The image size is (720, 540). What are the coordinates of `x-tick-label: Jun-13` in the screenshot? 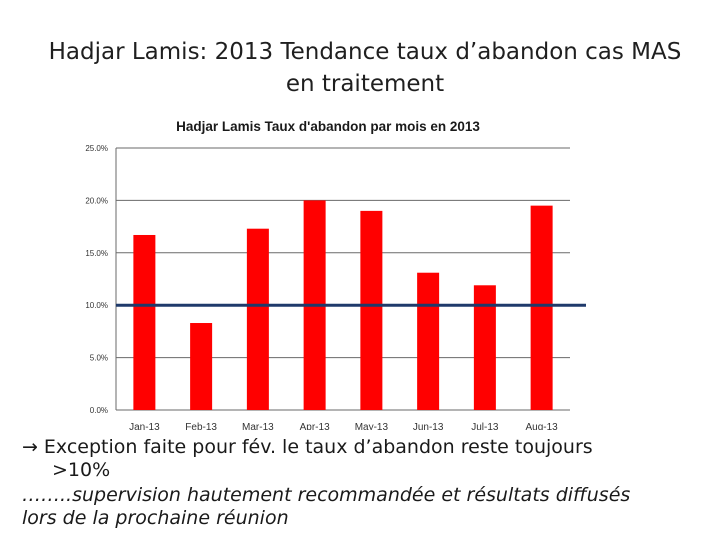 It's located at (428, 426).